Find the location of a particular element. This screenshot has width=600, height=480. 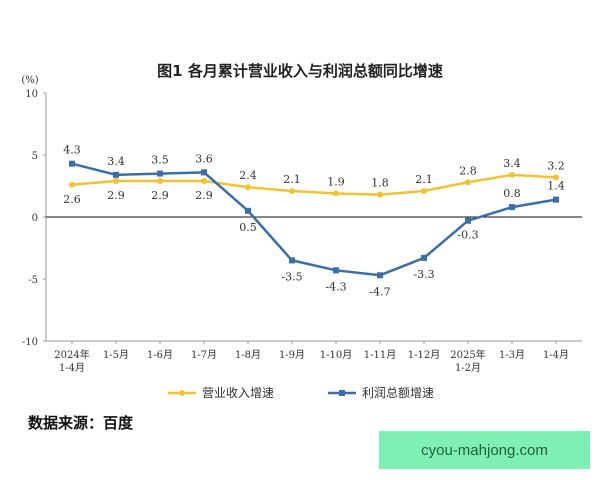

y-axis-ticks: 10 5 0 -5 -10 is located at coordinates (34, 218).